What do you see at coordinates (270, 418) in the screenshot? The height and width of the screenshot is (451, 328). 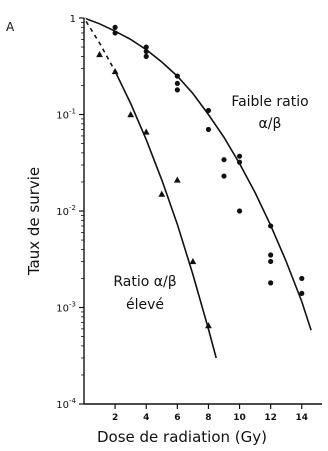 I see `x-tick-label-12: 12` at bounding box center [270, 418].